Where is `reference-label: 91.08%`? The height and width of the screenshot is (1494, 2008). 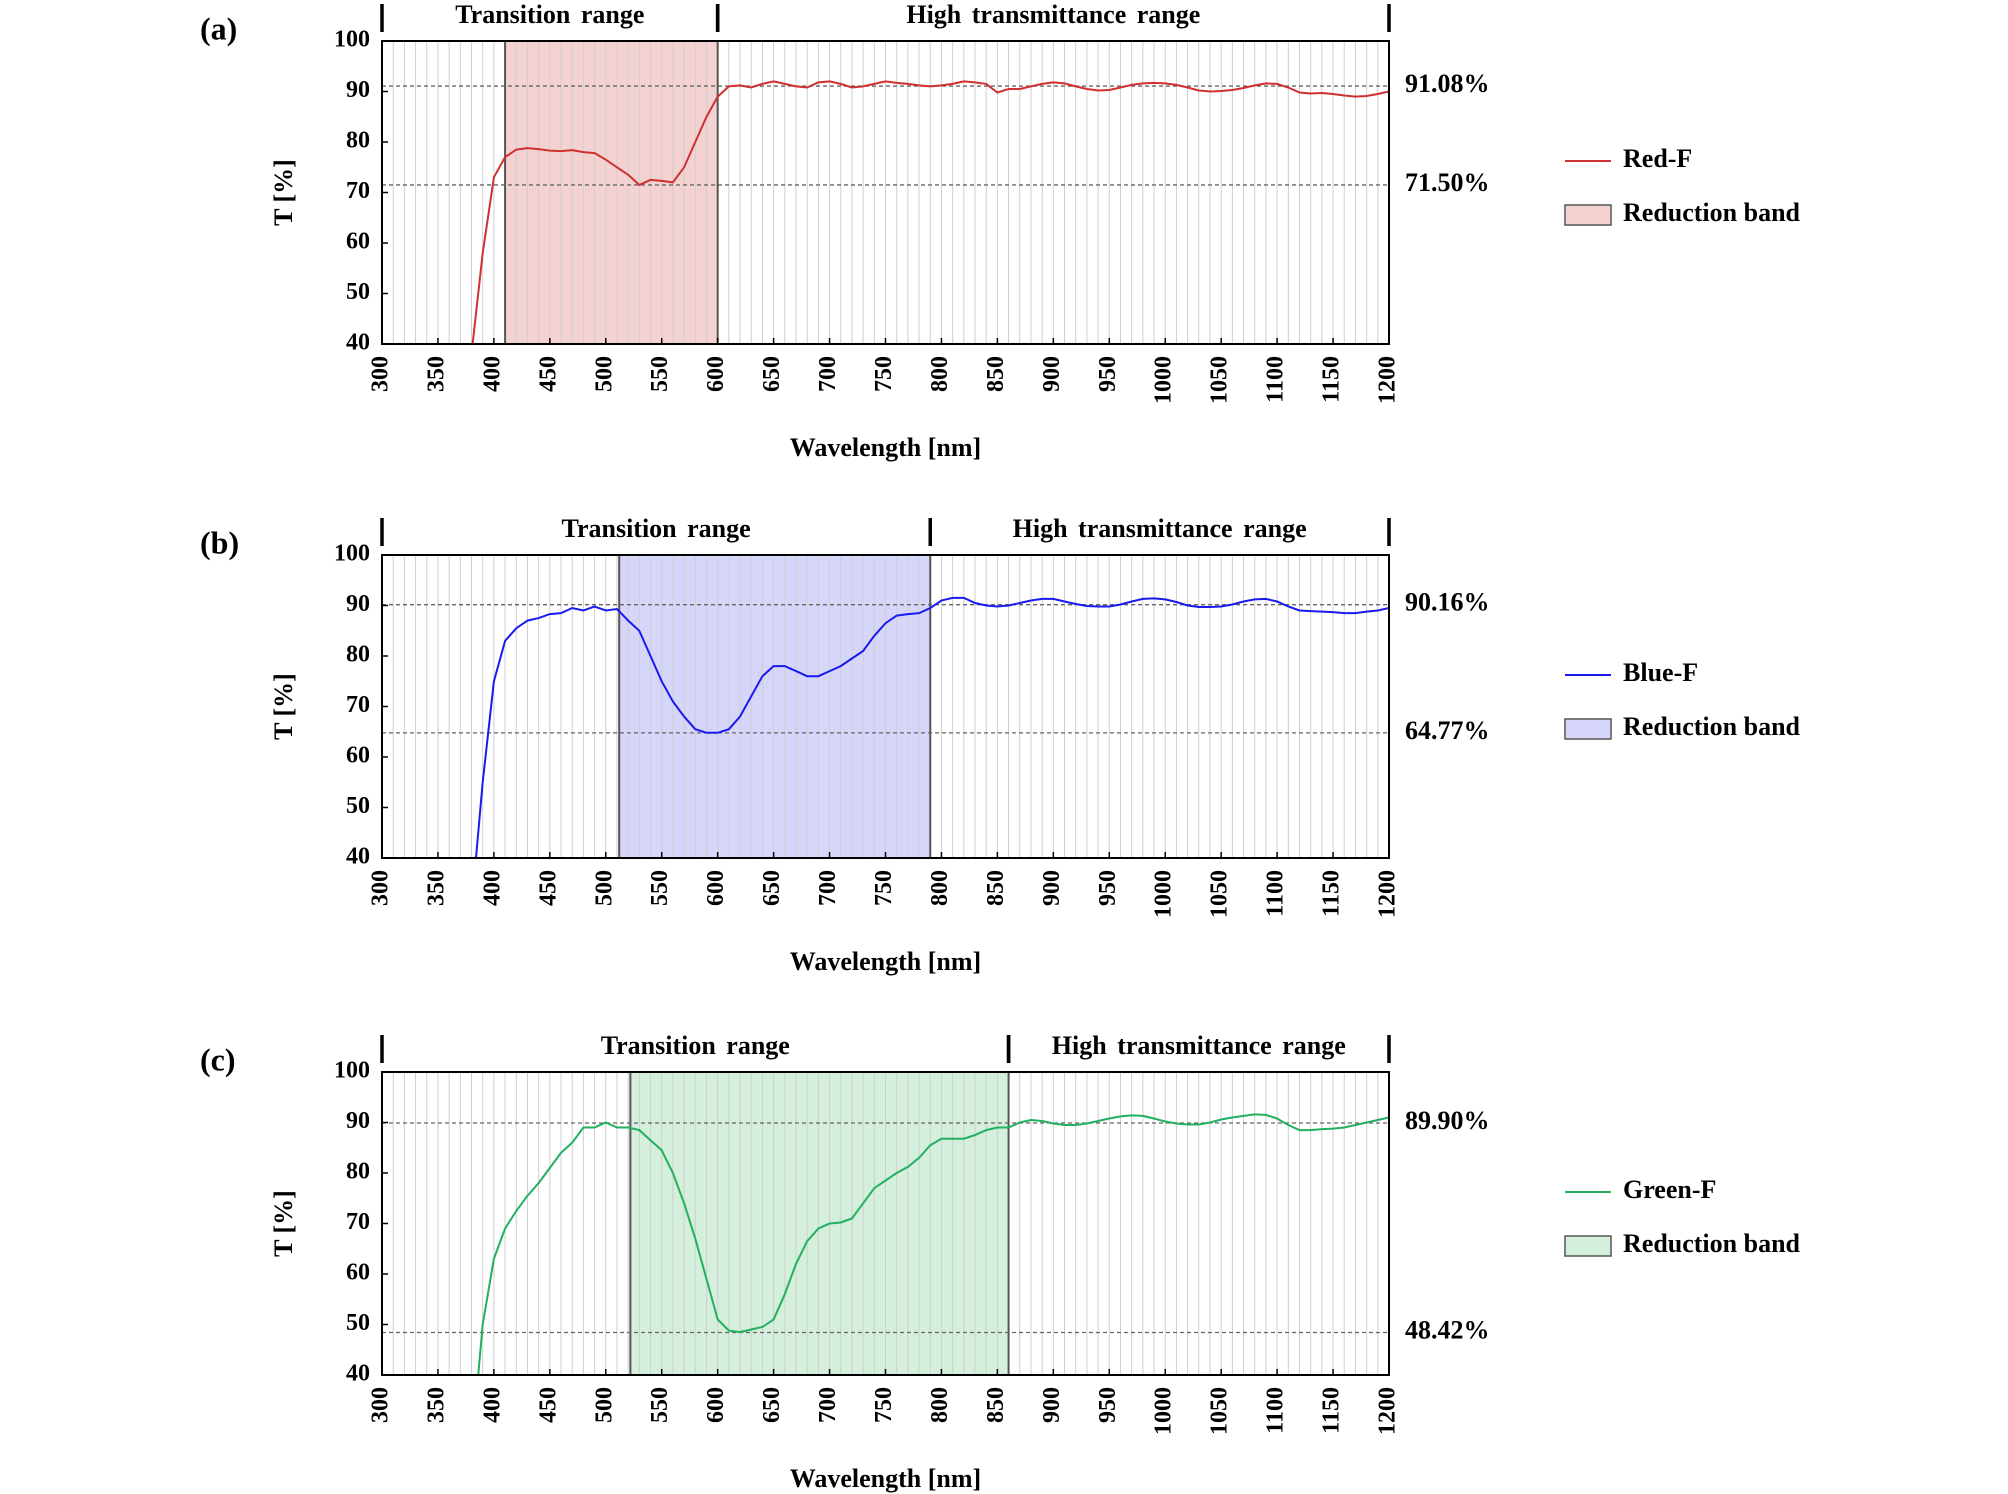
reference-label: 91.08% is located at coordinates (1447, 83).